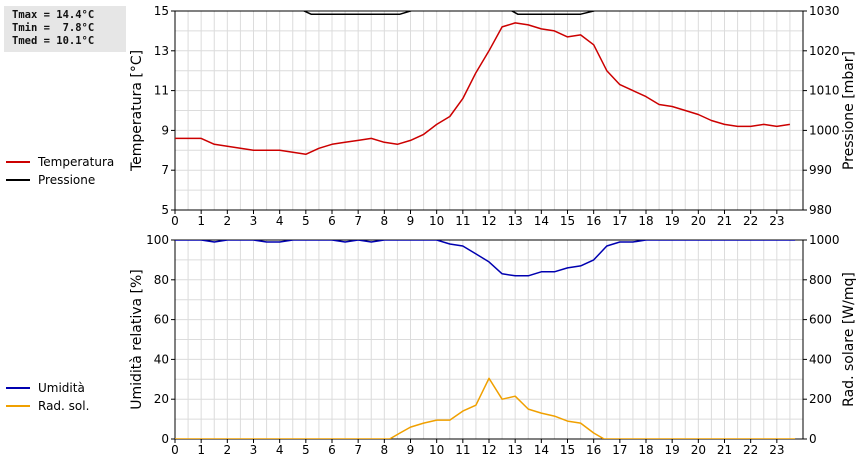 This screenshot has width=860, height=460. What do you see at coordinates (53, 28) in the screenshot?
I see `tmin-text: Tmin = 7.8°C` at bounding box center [53, 28].